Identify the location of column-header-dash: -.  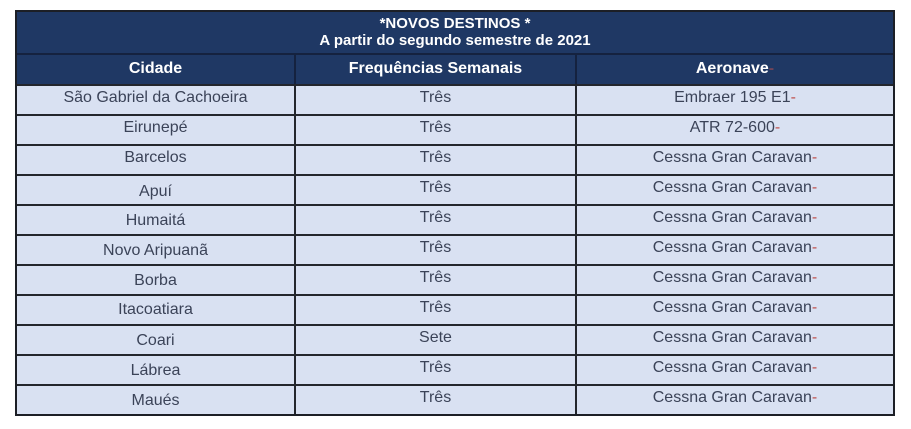
(771, 68).